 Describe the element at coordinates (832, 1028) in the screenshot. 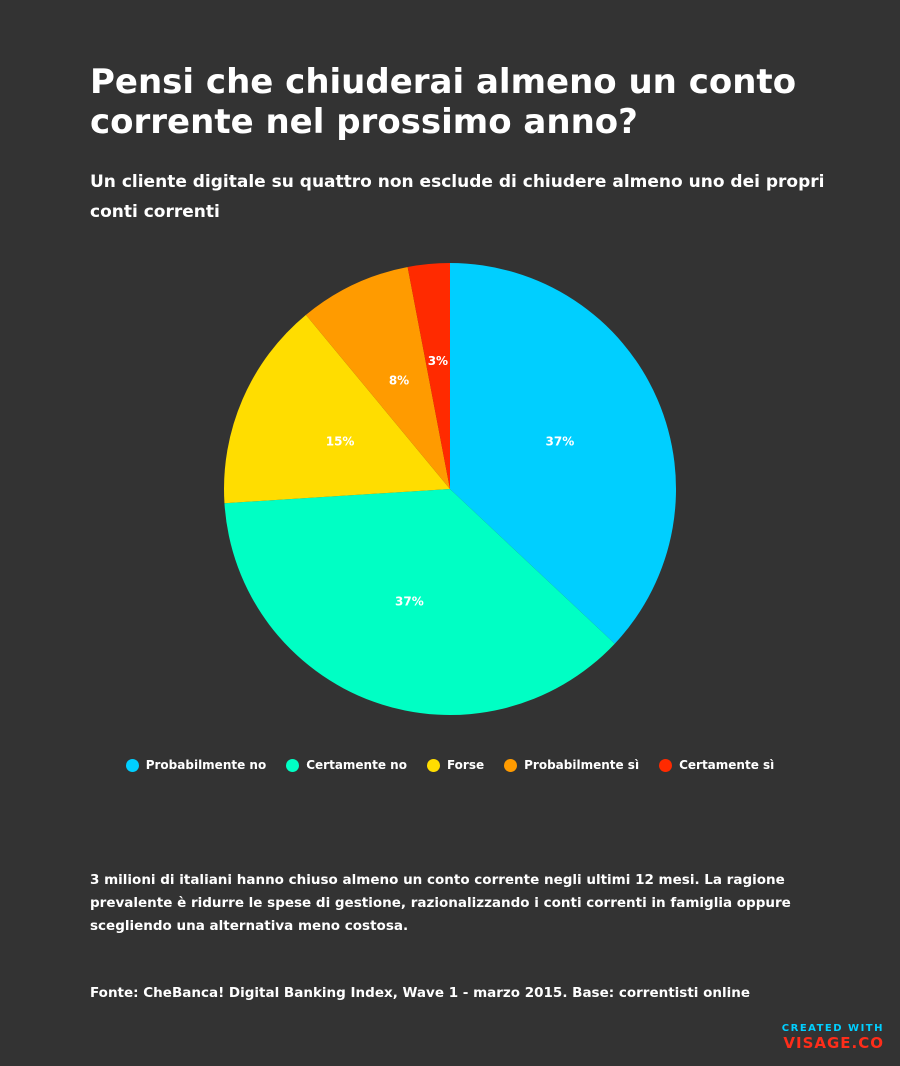

I see `brand-line-1: CREATED WITH` at that location.